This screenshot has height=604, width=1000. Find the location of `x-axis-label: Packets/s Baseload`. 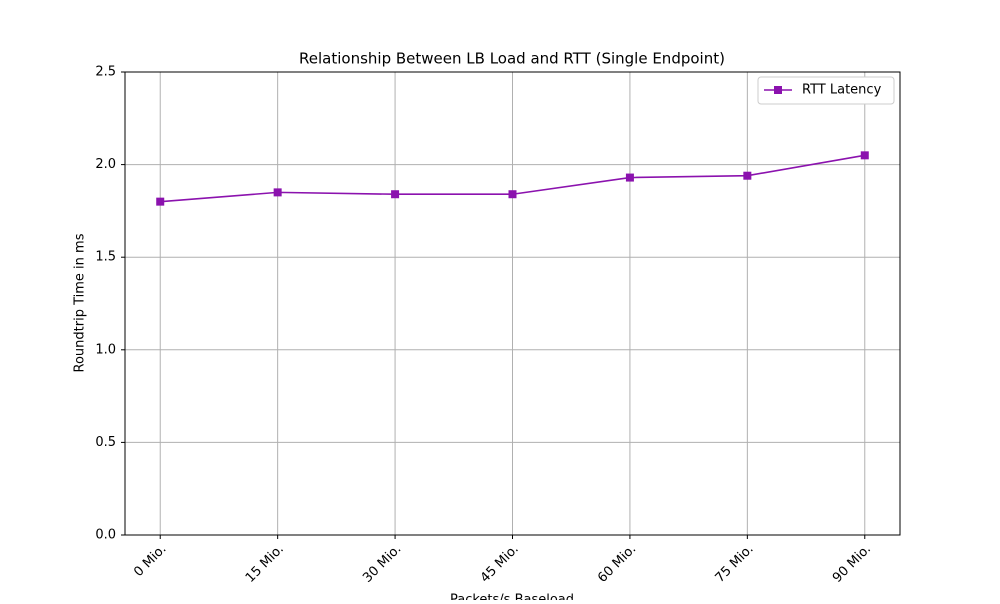

x-axis-label: Packets/s Baseload is located at coordinates (512, 597).